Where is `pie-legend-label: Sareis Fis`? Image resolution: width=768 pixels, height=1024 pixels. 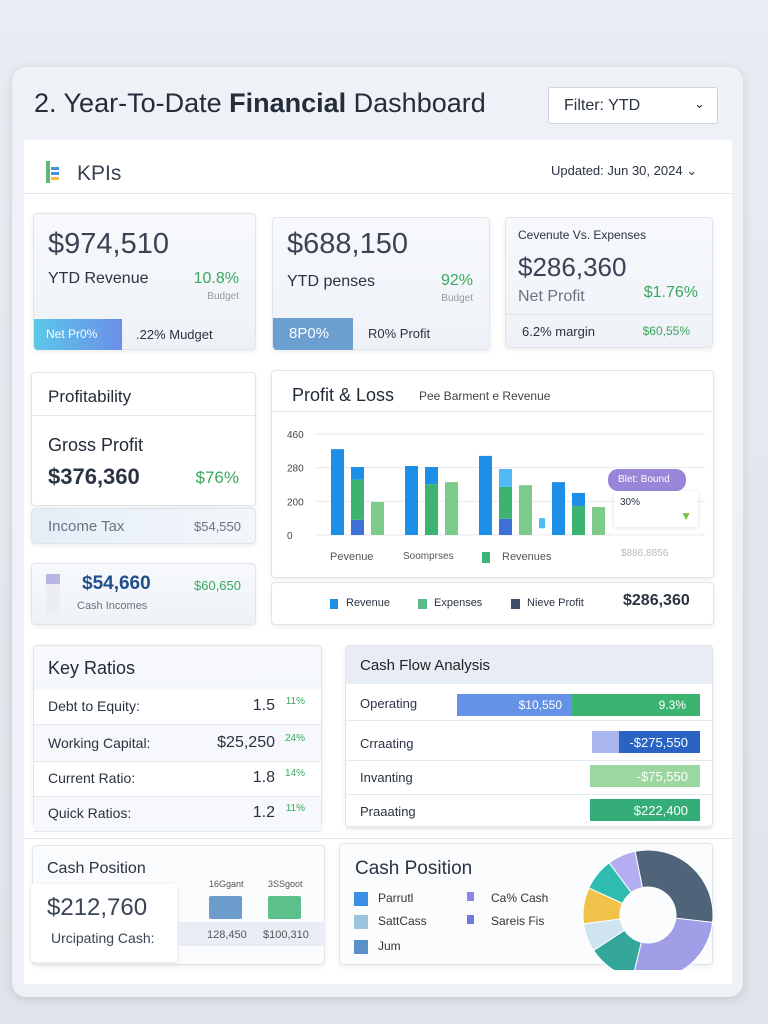 pie-legend-label: Sareis Fis is located at coordinates (518, 921).